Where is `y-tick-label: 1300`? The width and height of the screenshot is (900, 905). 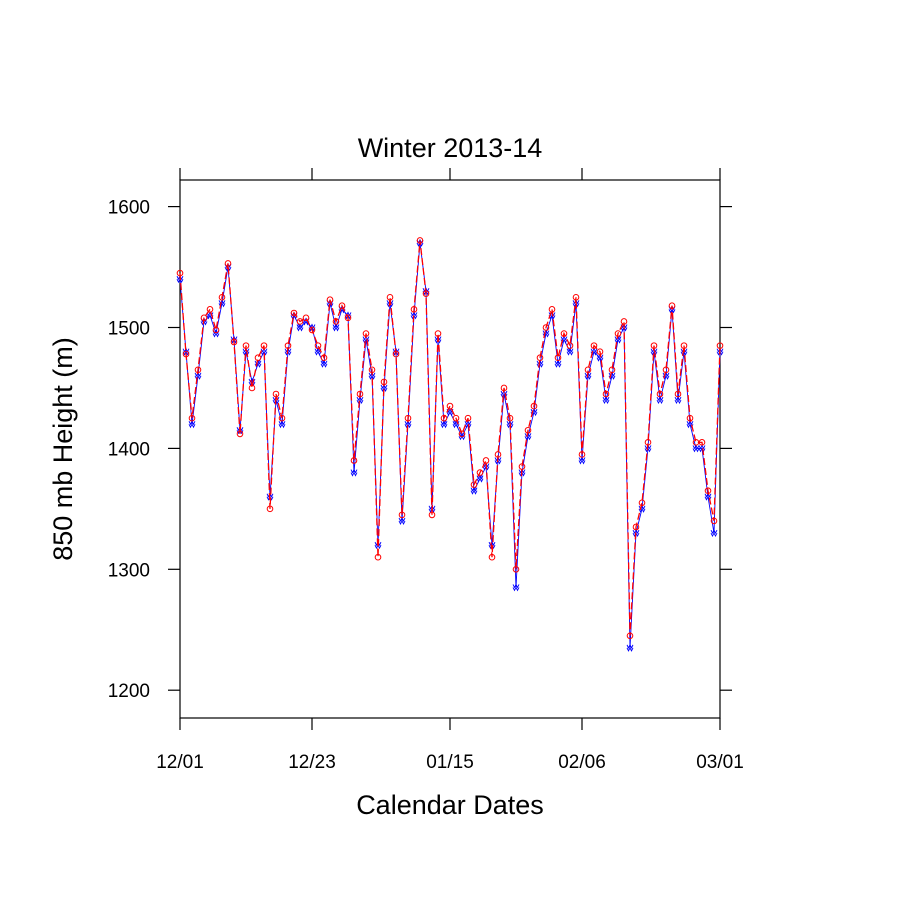 y-tick-label: 1300 is located at coordinates (129, 570).